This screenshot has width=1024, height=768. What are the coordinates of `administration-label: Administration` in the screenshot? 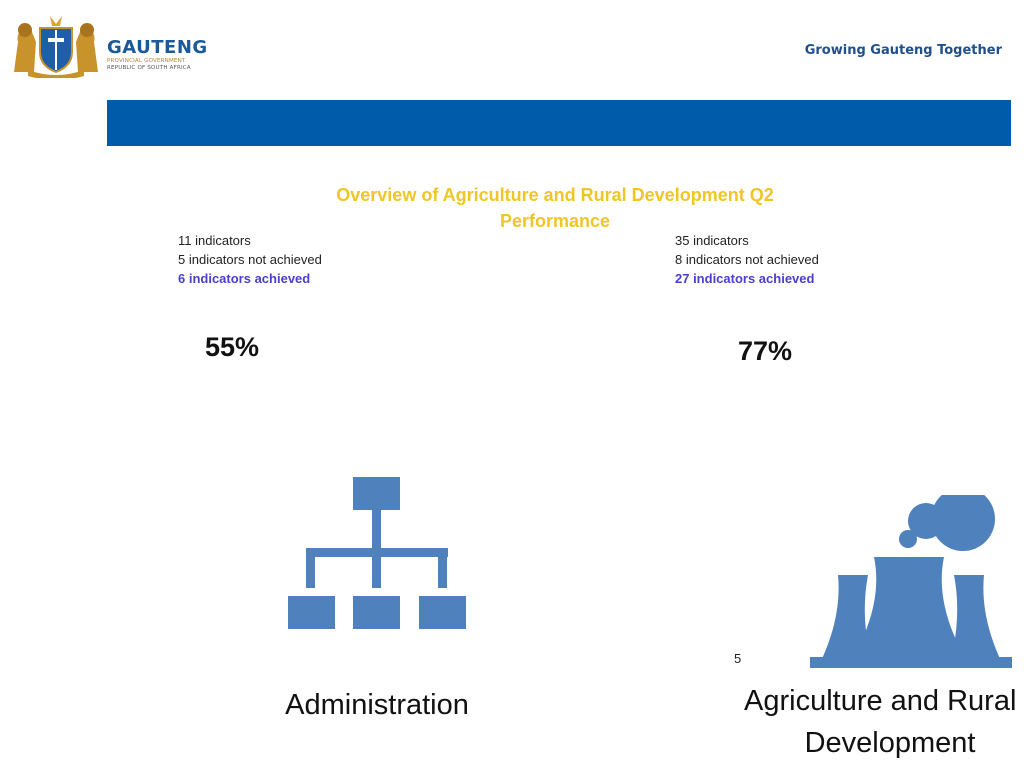 It's located at (377, 705).